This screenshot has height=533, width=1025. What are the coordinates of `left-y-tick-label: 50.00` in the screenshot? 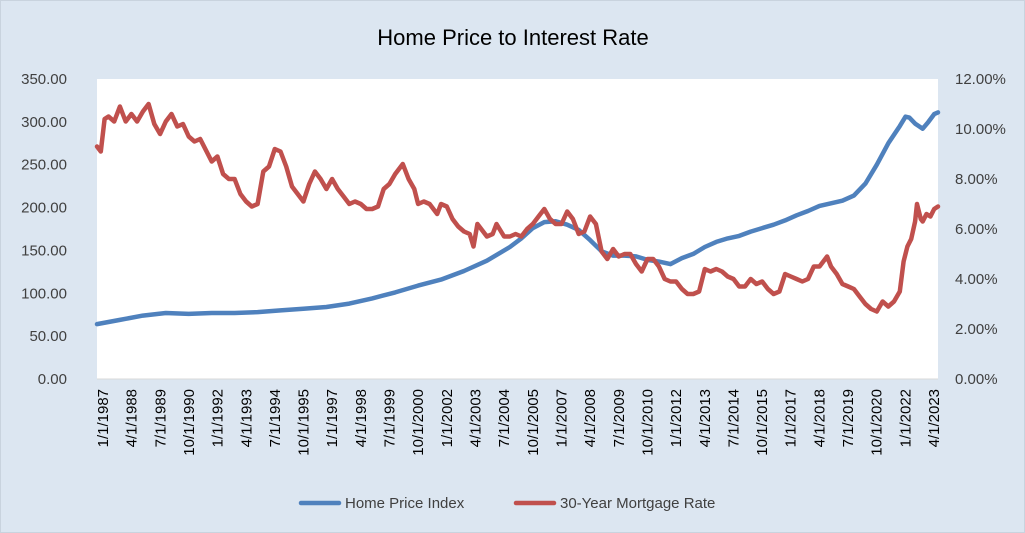 It's located at (48, 336).